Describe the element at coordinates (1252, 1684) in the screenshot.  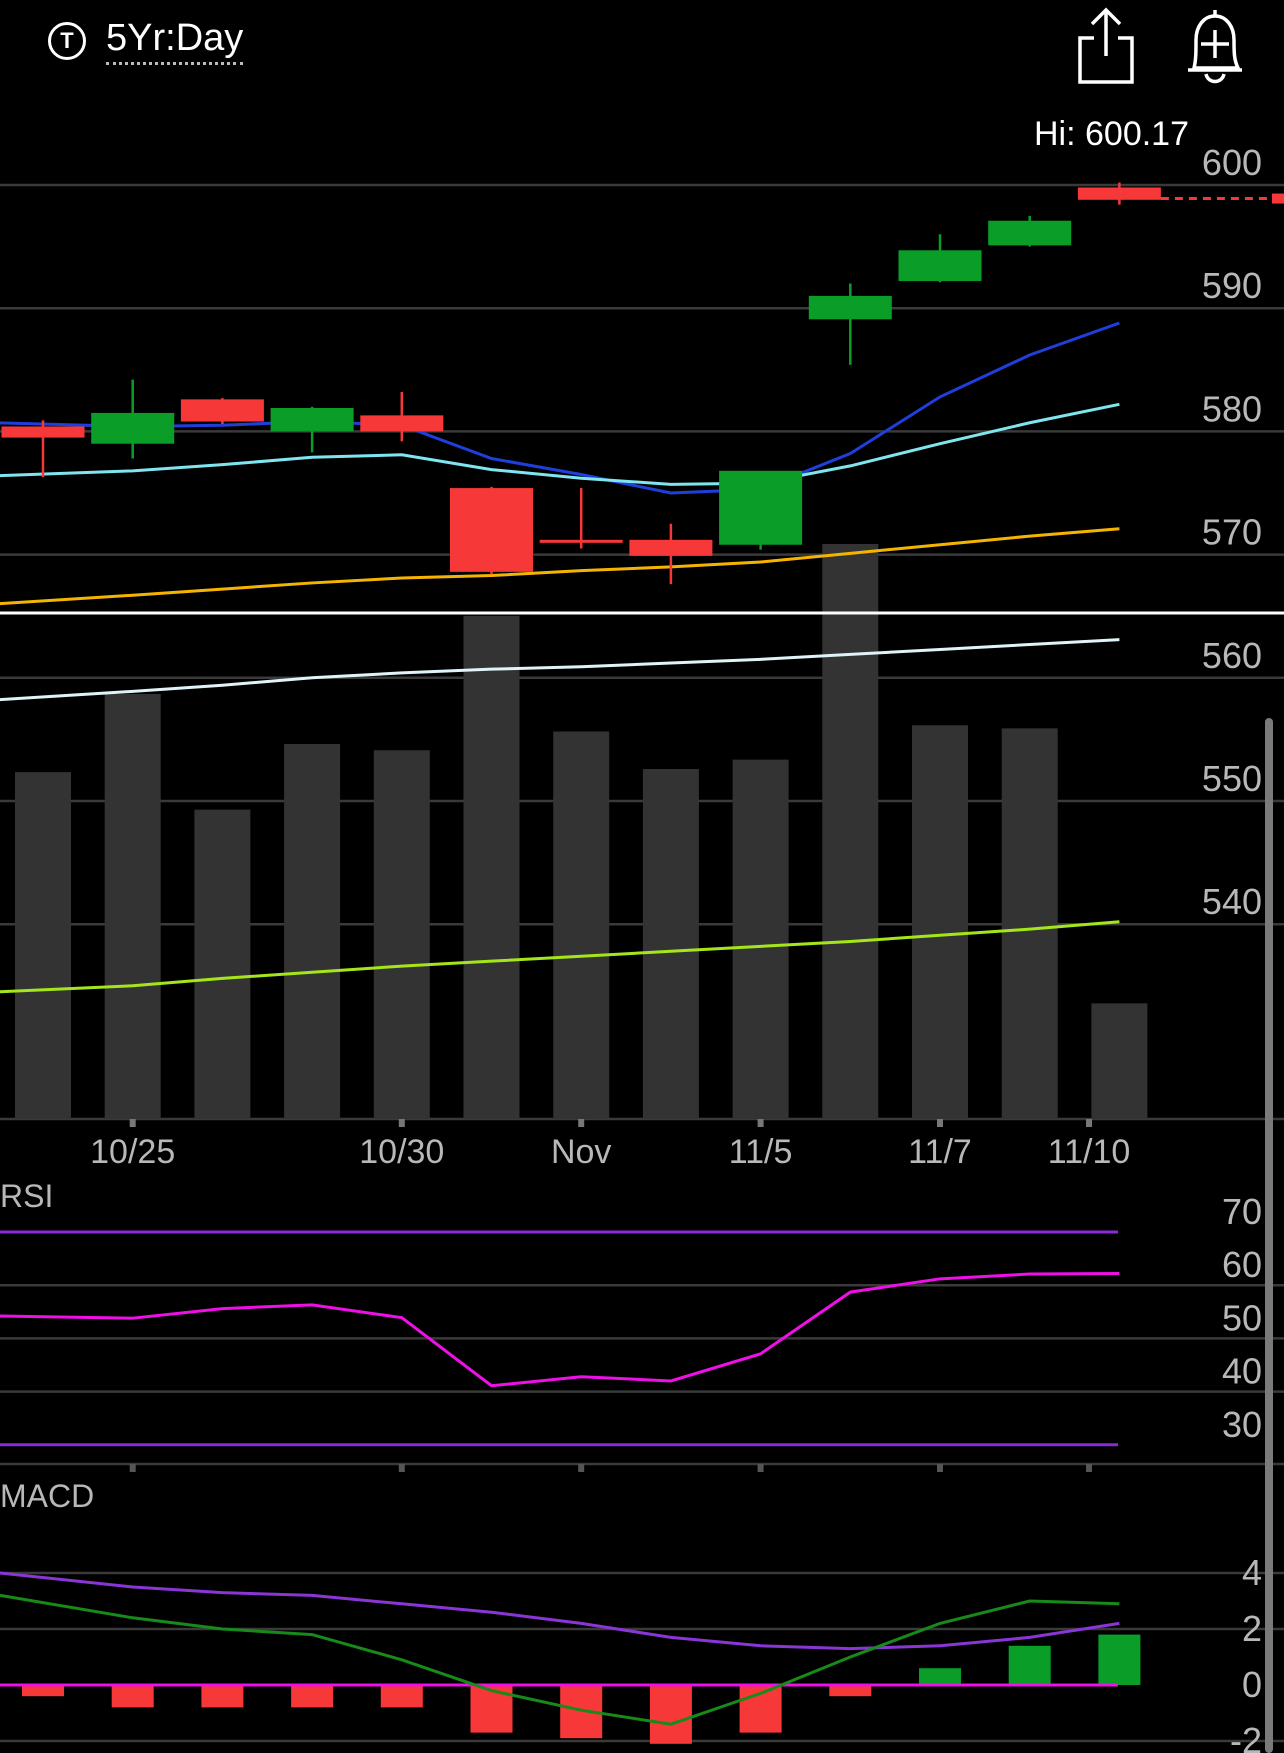
I see `macd-tick-label: 0` at that location.